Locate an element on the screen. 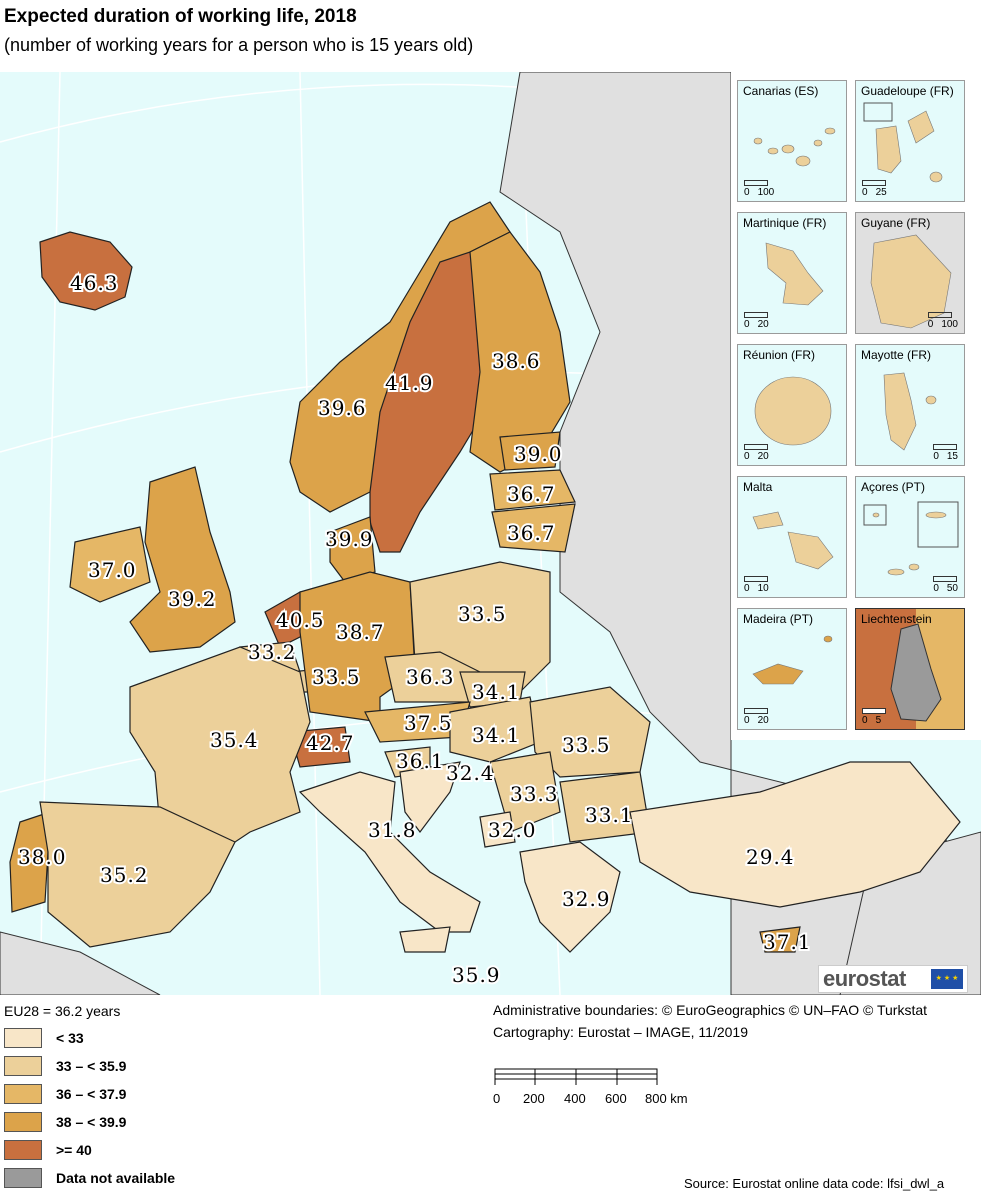  label-hungary: 34.1 is located at coordinates (496, 735).